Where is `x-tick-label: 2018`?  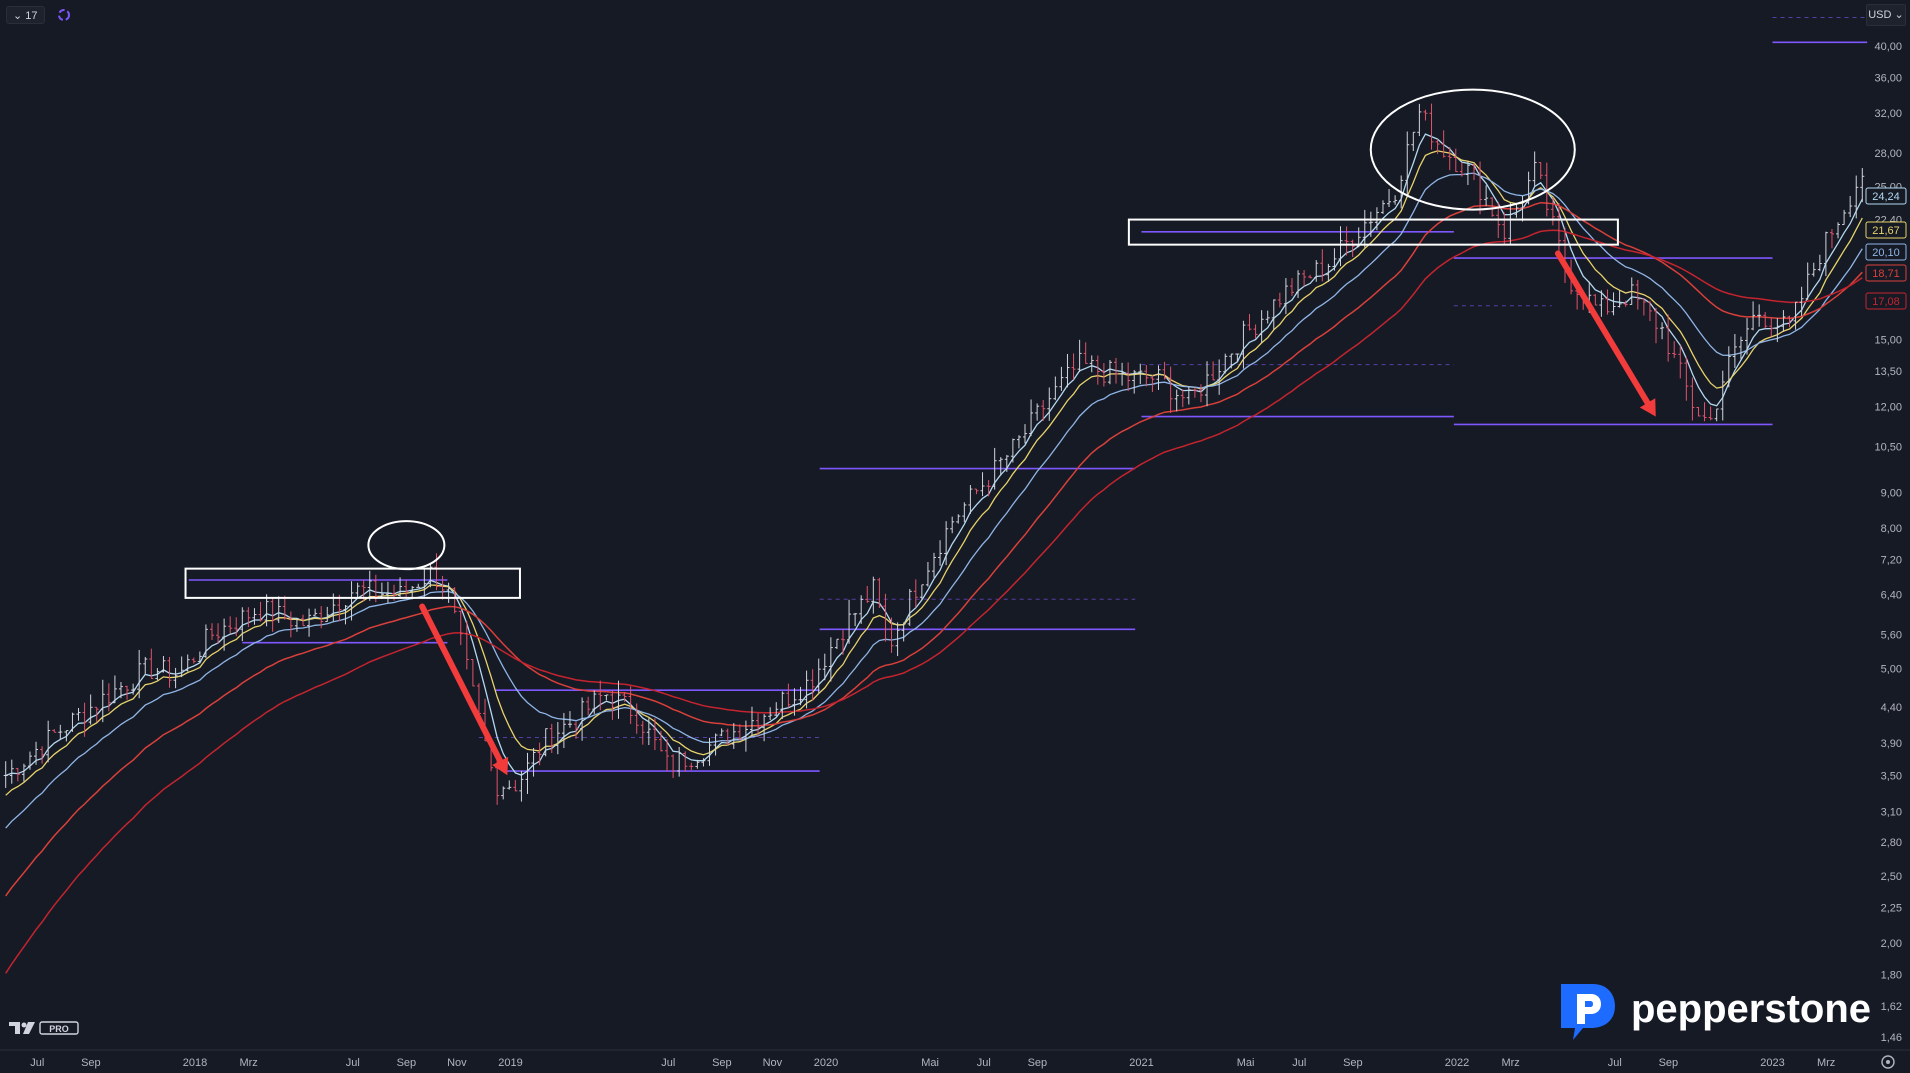
x-tick-label: 2018 is located at coordinates (195, 1063).